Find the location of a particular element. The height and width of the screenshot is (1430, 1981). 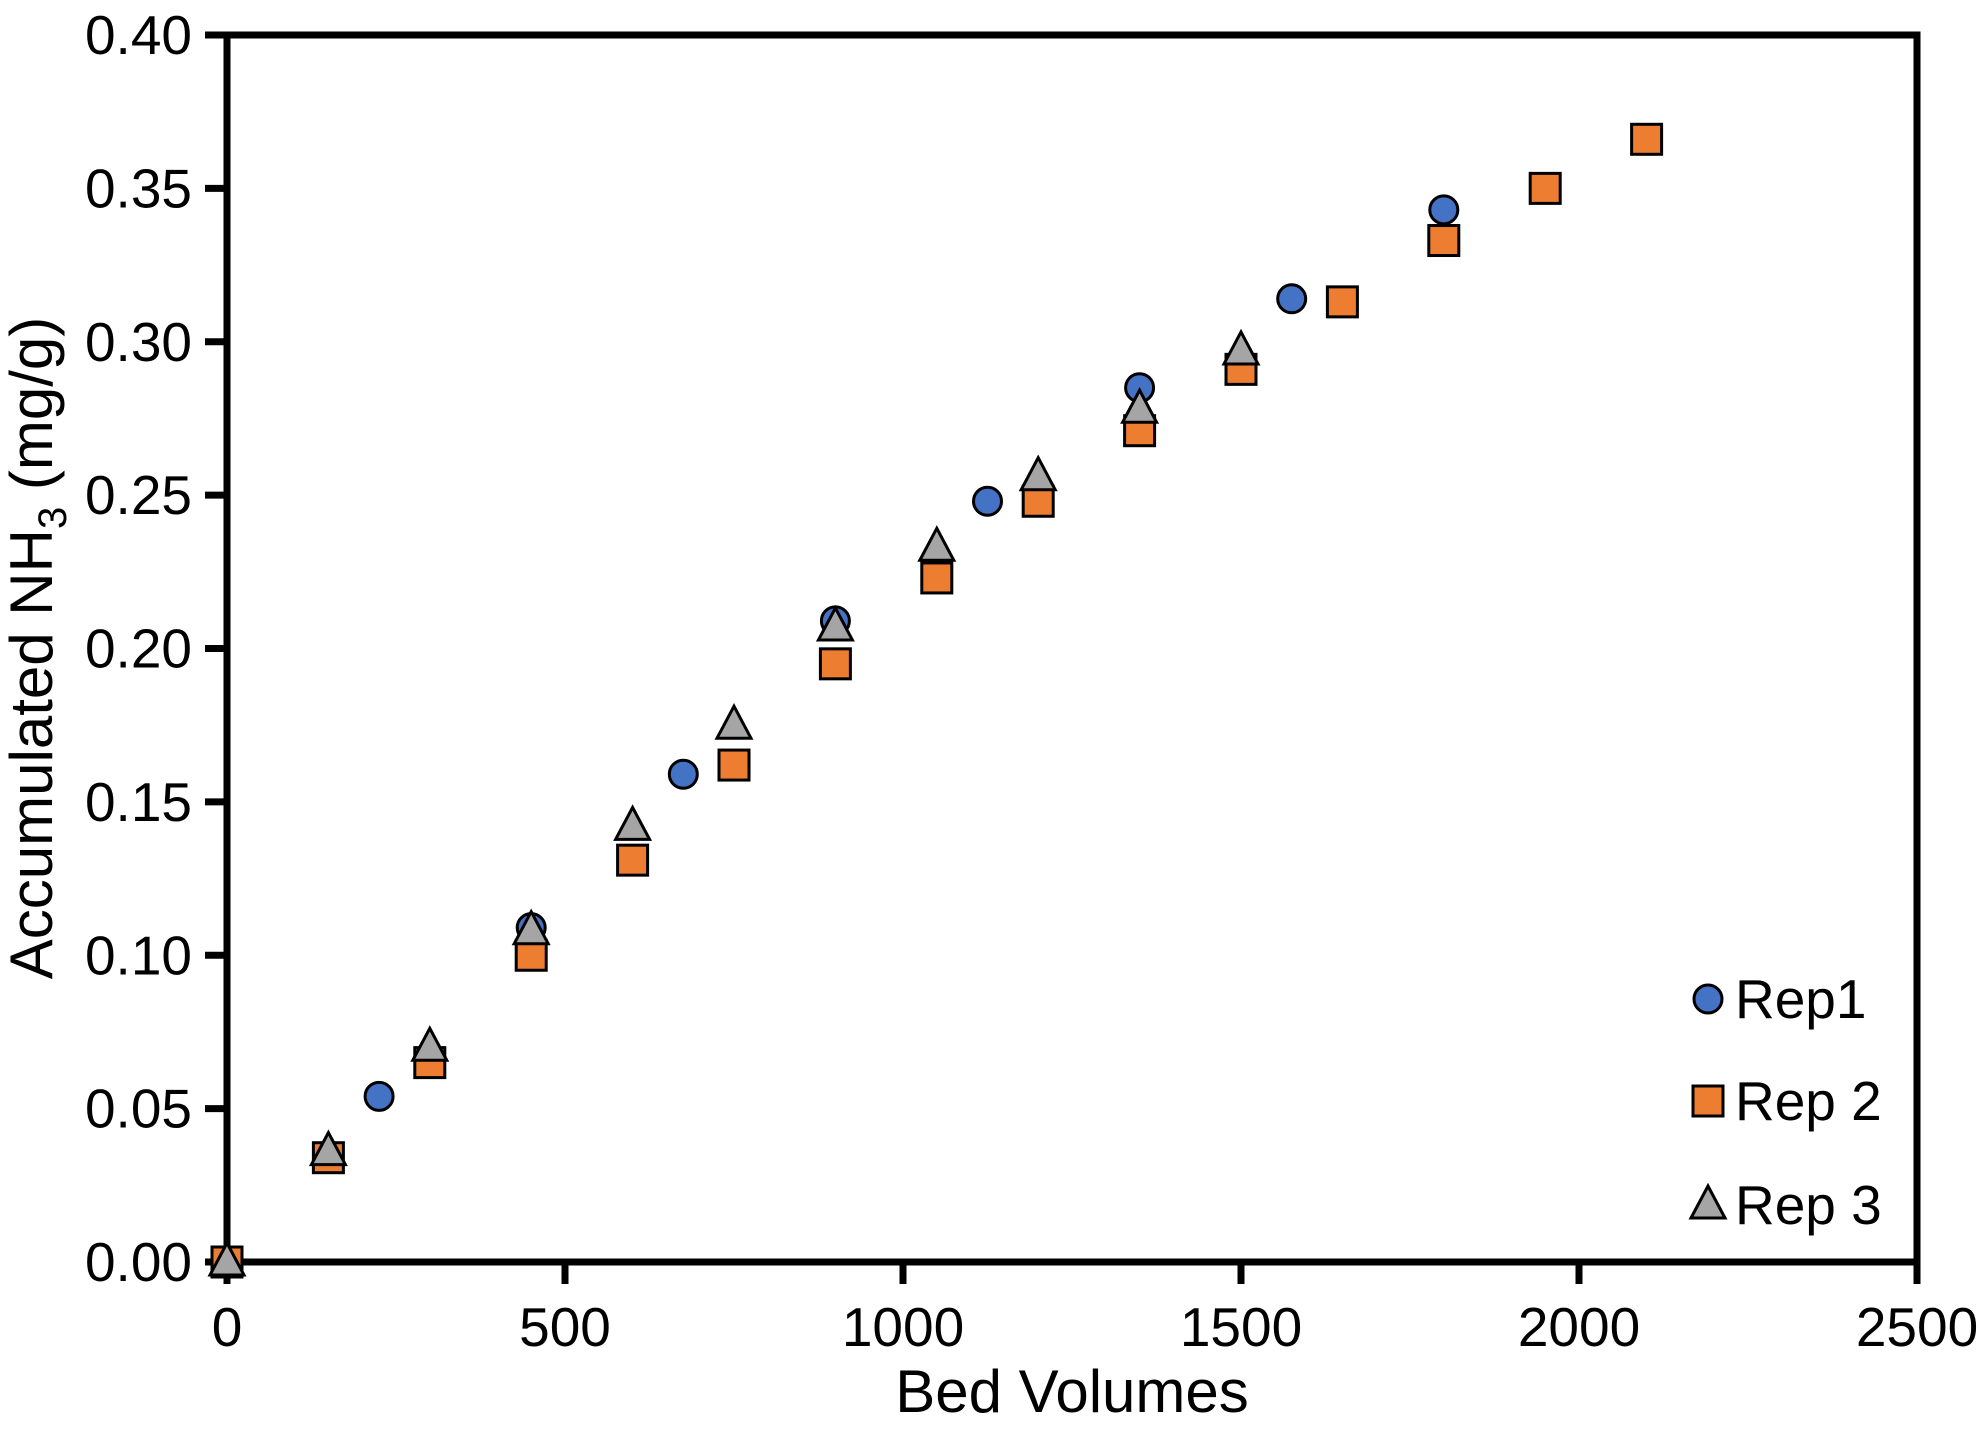

x-axis-title: Bed Volumes is located at coordinates (1072, 1391).